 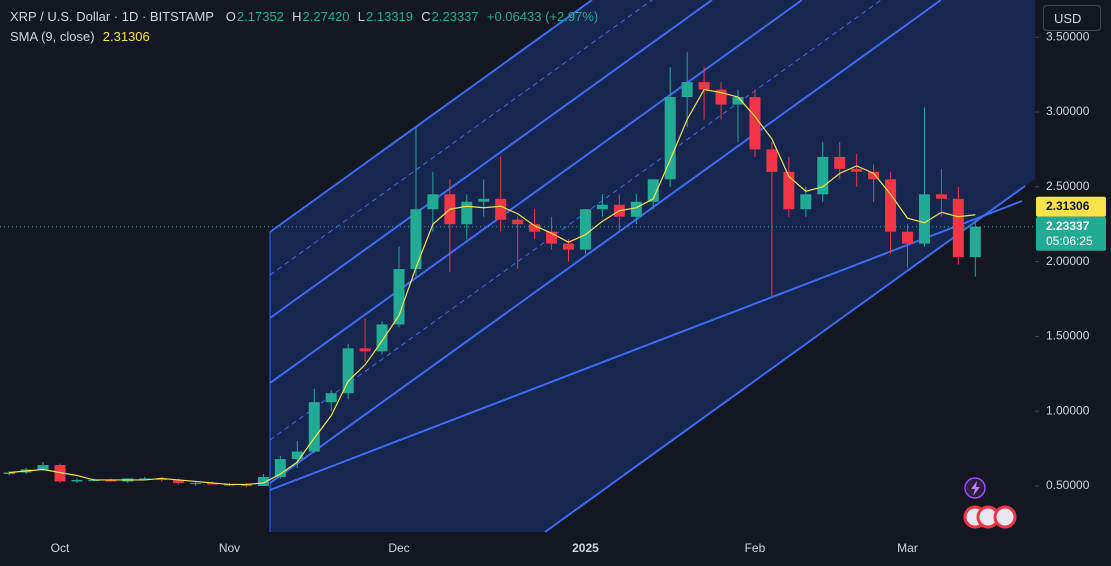 What do you see at coordinates (1069, 241) in the screenshot?
I see `countdown: 05:06:25` at bounding box center [1069, 241].